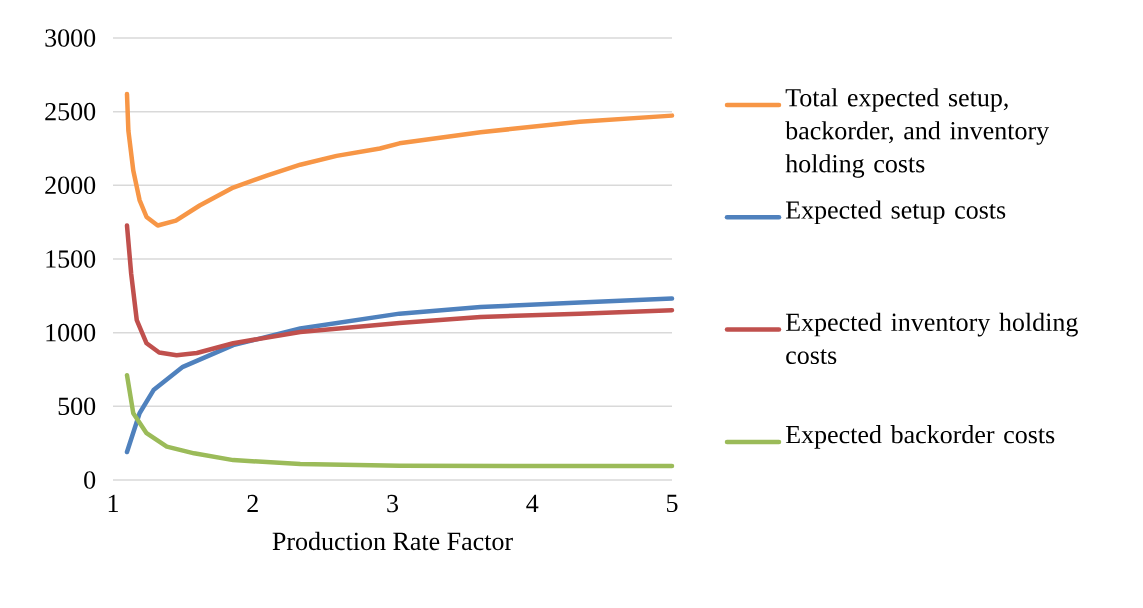  Describe the element at coordinates (70, 38) in the screenshot. I see `y-tick-label: 3000` at that location.